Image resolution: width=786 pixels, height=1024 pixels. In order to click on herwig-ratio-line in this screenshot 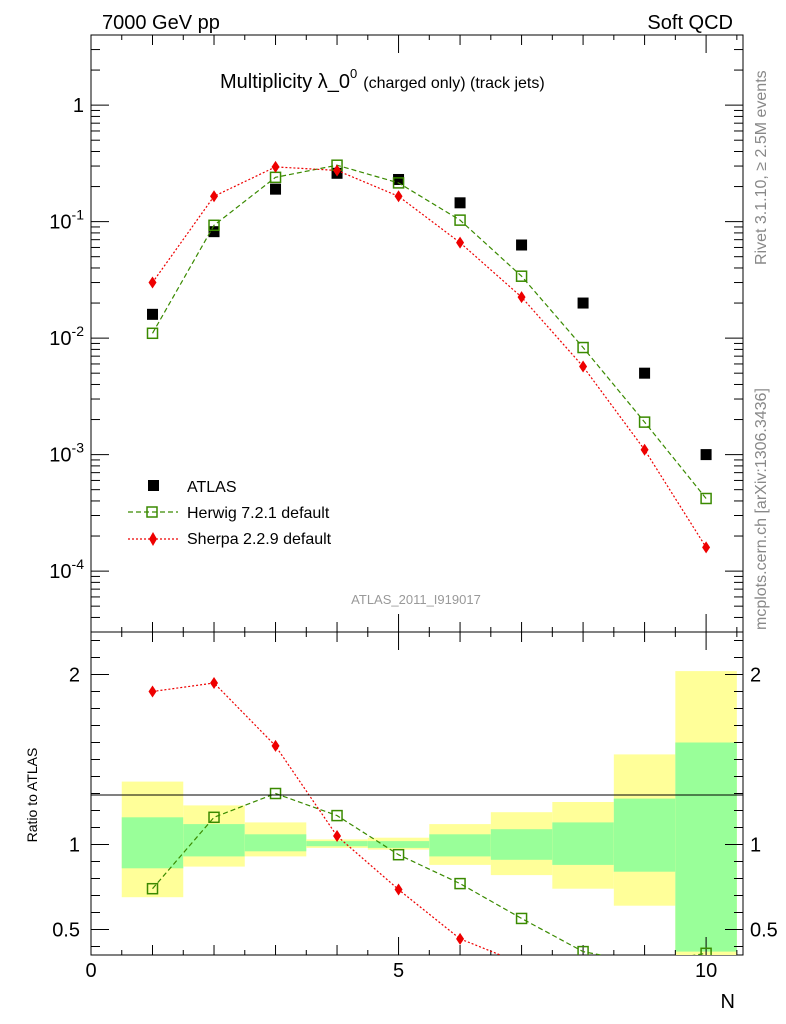, I will do `click(429, 873)`.